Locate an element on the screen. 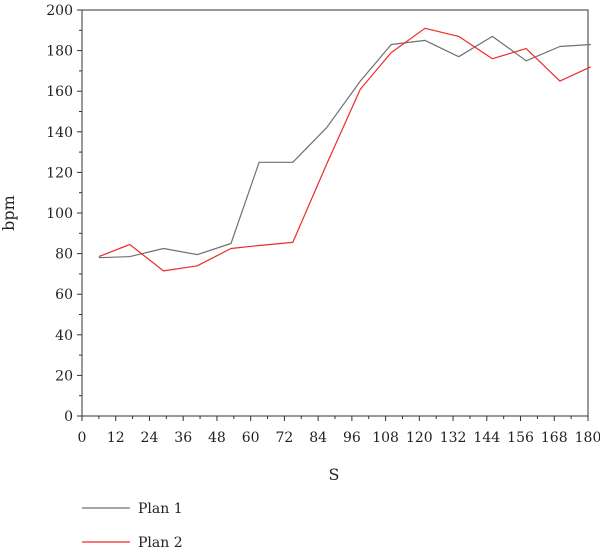  x-tick-label: 72 is located at coordinates (284, 438).